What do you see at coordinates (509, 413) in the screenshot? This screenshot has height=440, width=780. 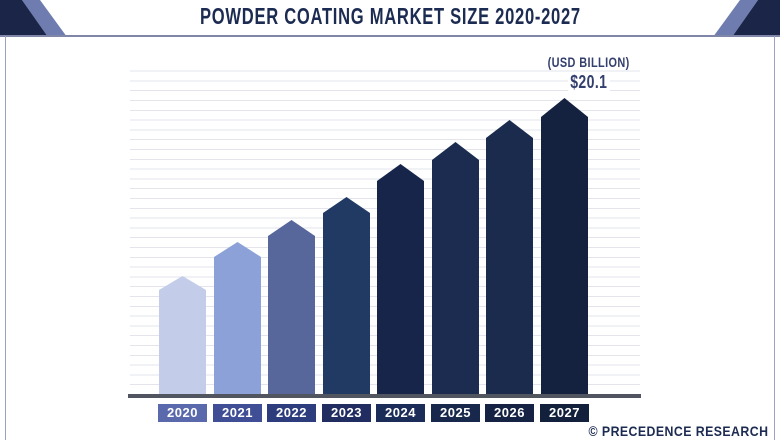 I see `year-label-2026: 2026` at bounding box center [509, 413].